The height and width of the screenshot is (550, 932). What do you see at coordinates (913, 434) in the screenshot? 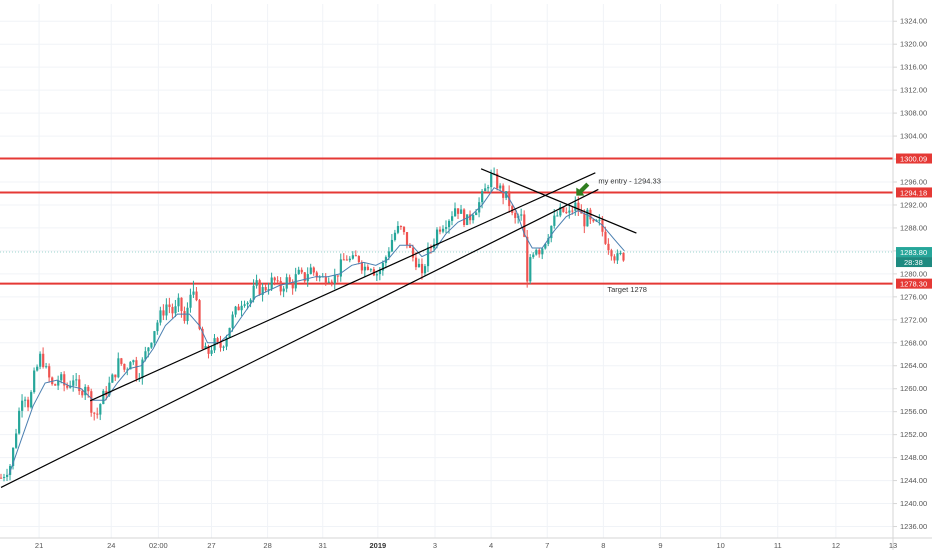
I see `y-tick-label: 1252.00` at bounding box center [913, 434].